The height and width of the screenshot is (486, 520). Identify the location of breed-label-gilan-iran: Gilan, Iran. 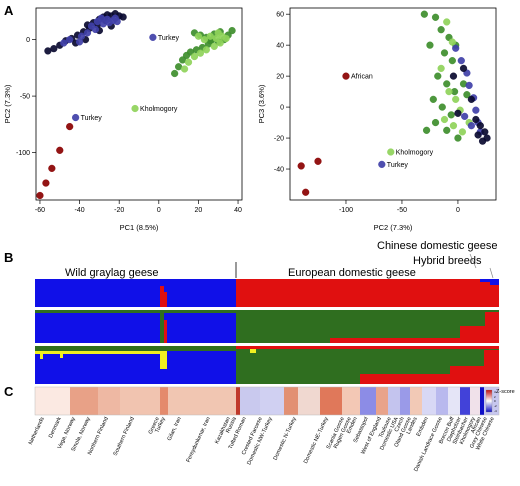
(175, 429).